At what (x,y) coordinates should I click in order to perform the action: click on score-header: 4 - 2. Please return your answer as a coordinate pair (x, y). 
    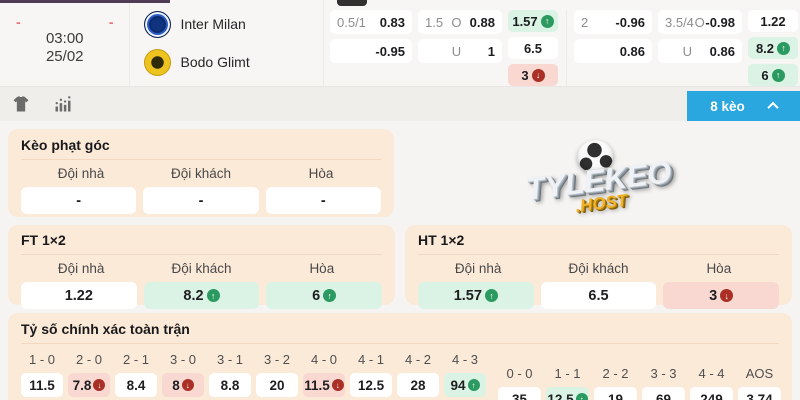
    Looking at the image, I should click on (417, 359).